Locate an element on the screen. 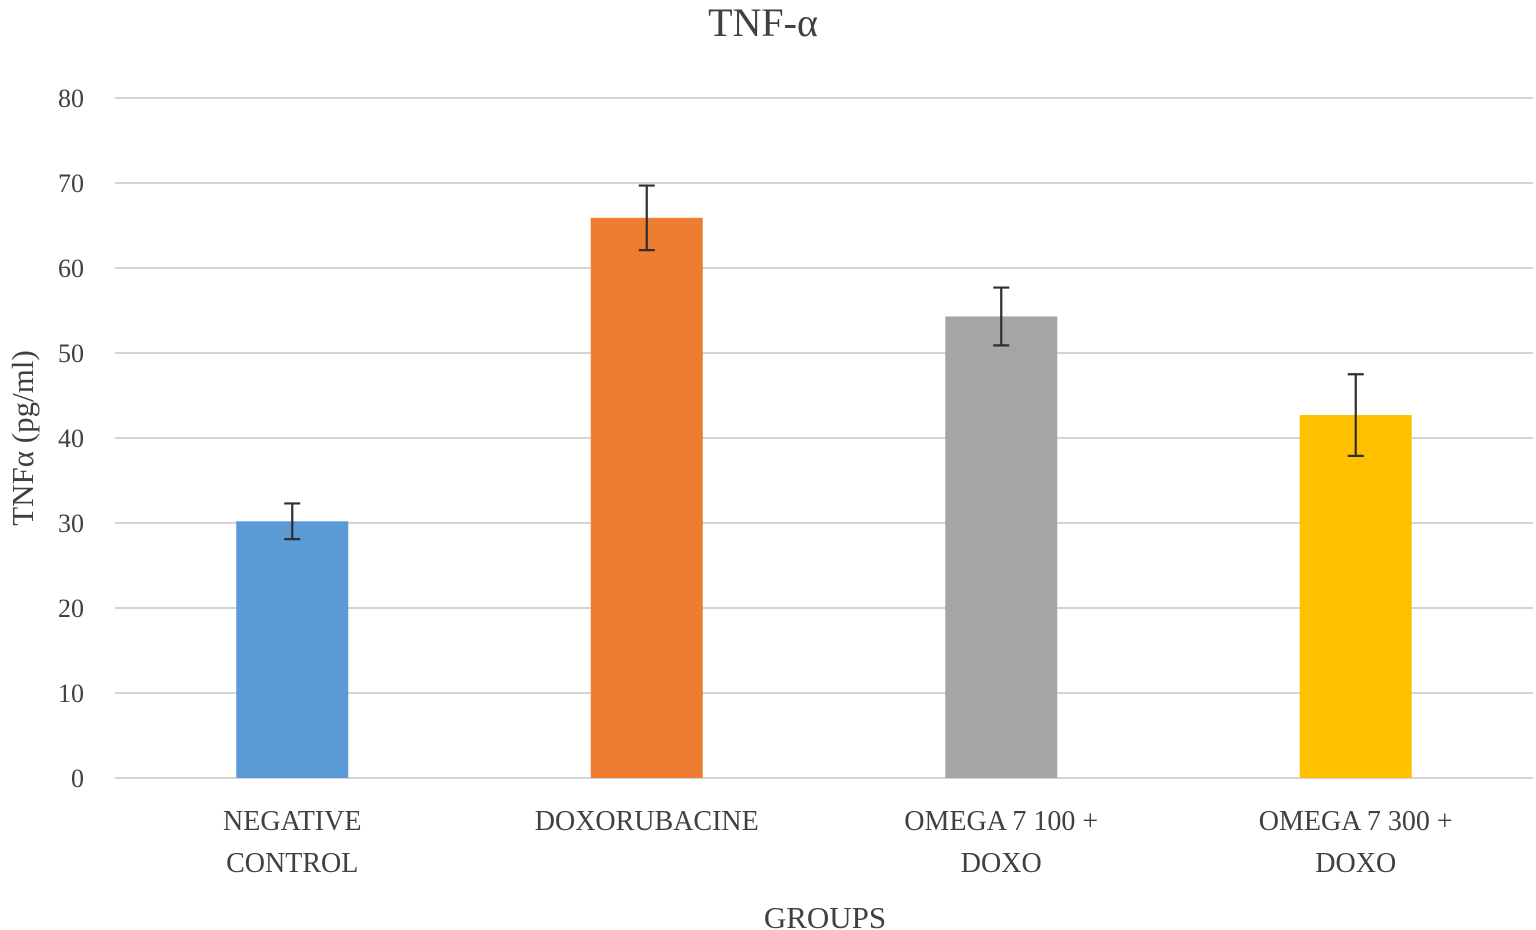  x-axis-title: GROUPS is located at coordinates (825, 915).